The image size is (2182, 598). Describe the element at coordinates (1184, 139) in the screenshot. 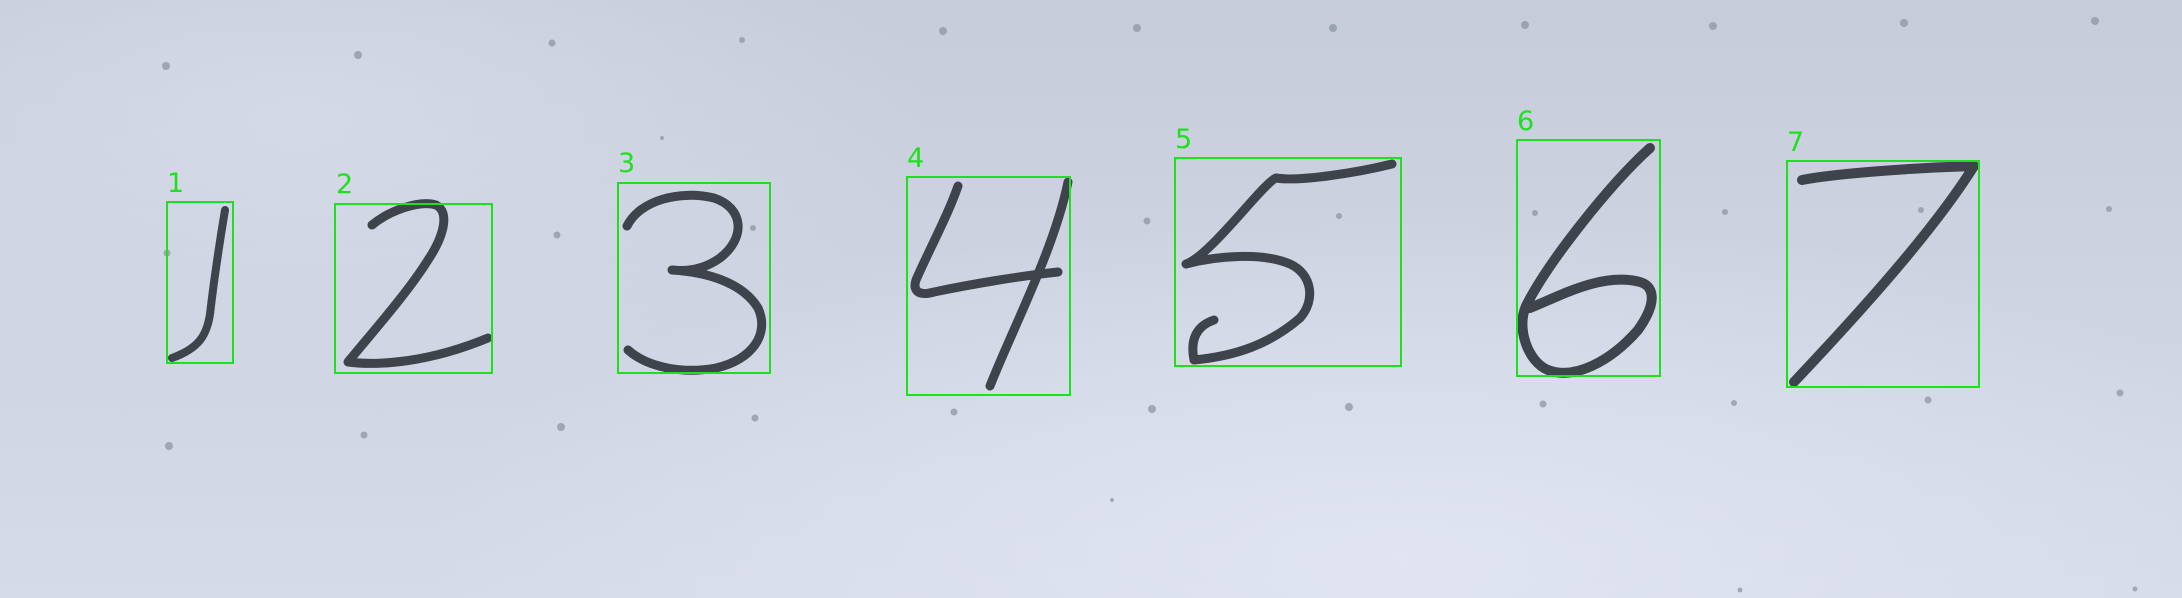

I see `detection-label-5: 5` at that location.